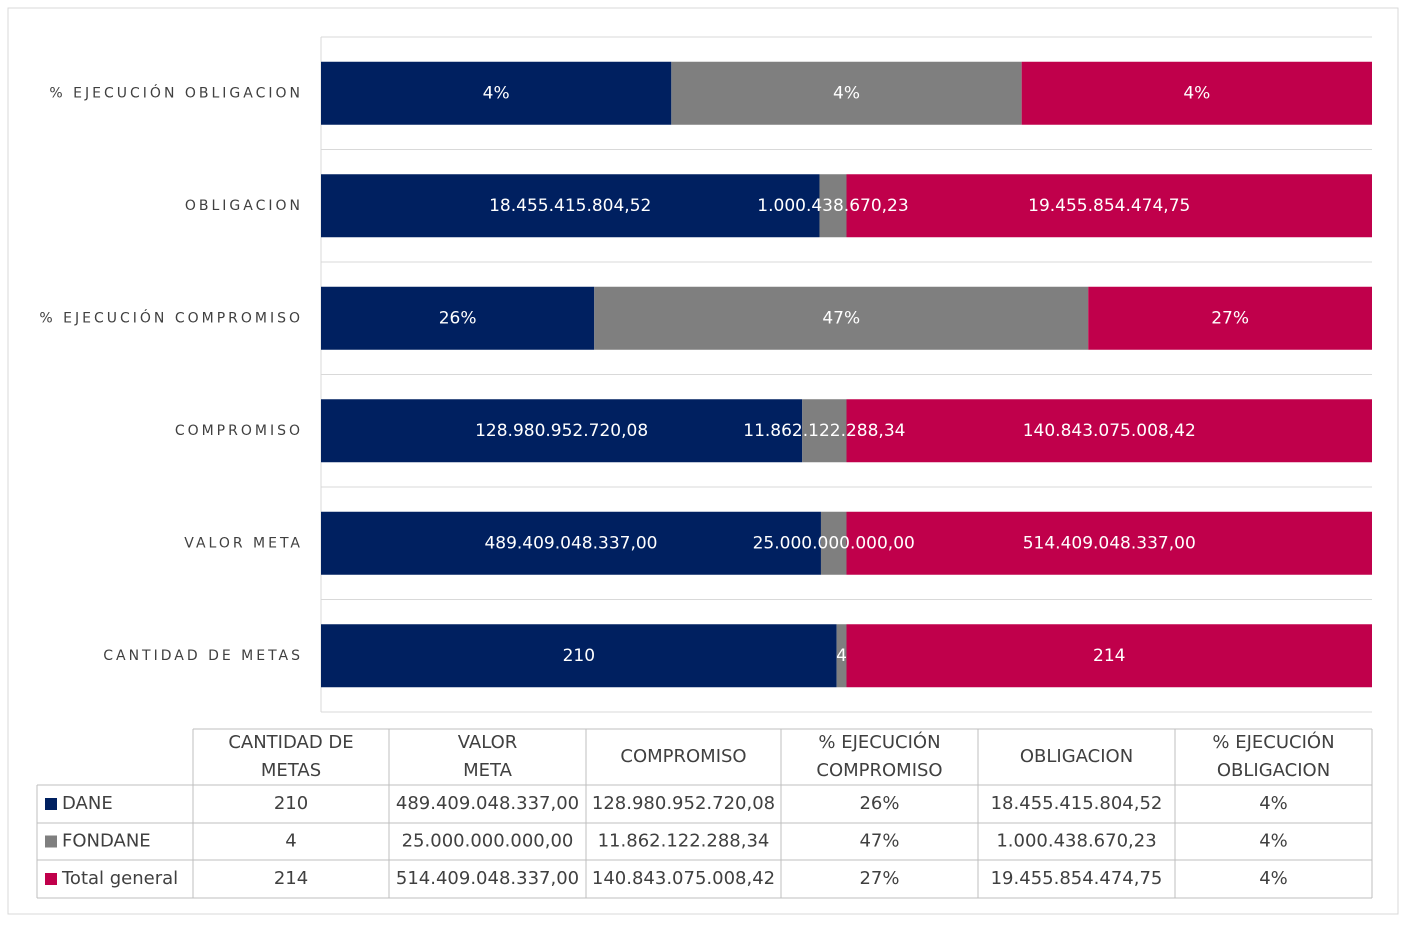  Describe the element at coordinates (879, 770) in the screenshot. I see `table-header-line: COMPROMISO` at that location.